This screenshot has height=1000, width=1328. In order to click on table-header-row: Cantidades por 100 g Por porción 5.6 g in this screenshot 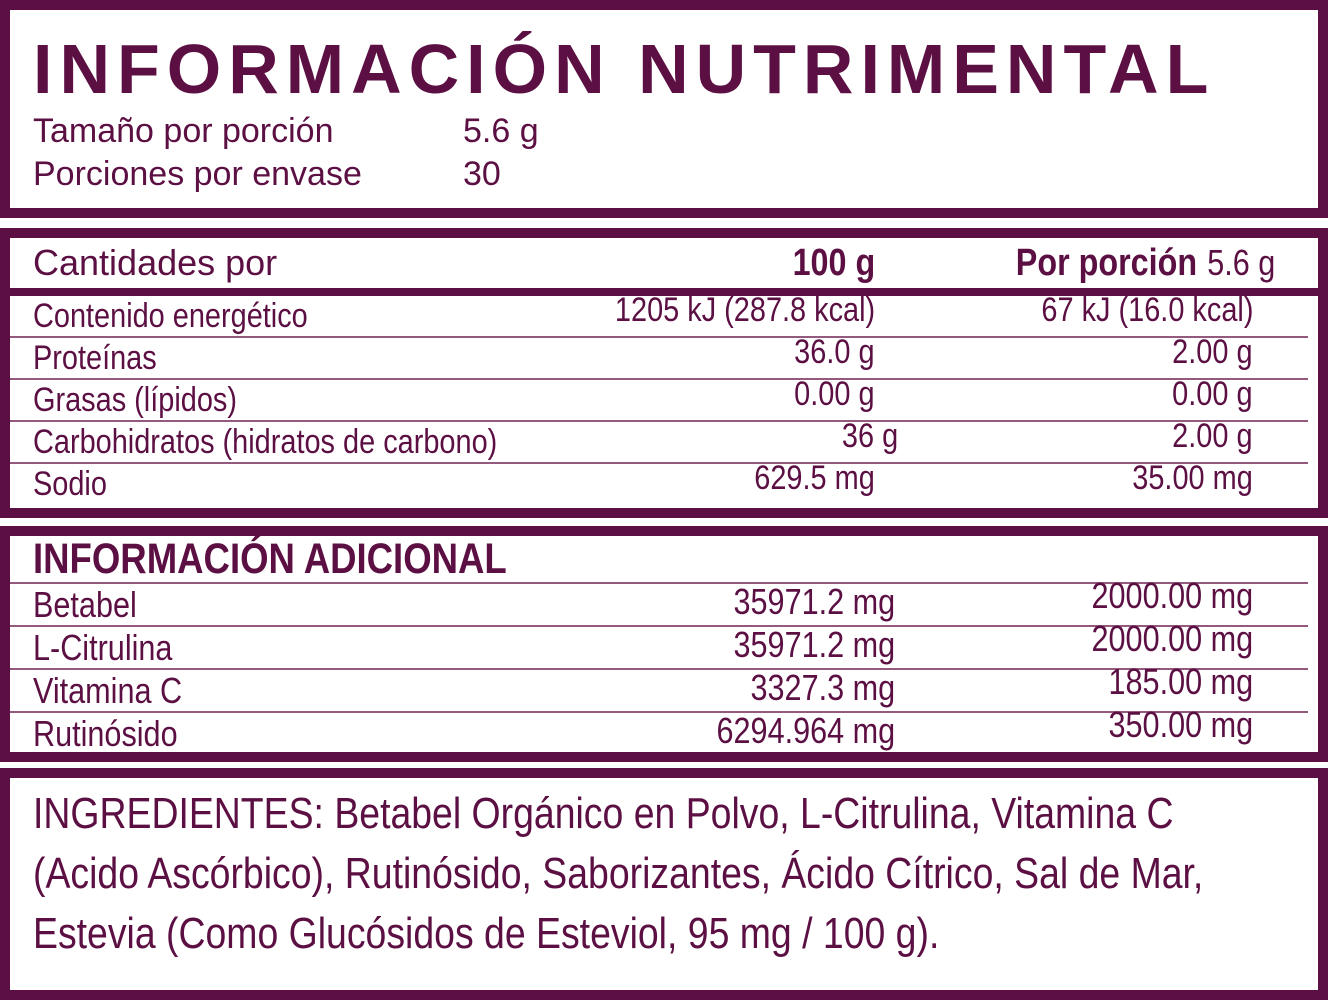, I will do `click(664, 263)`.